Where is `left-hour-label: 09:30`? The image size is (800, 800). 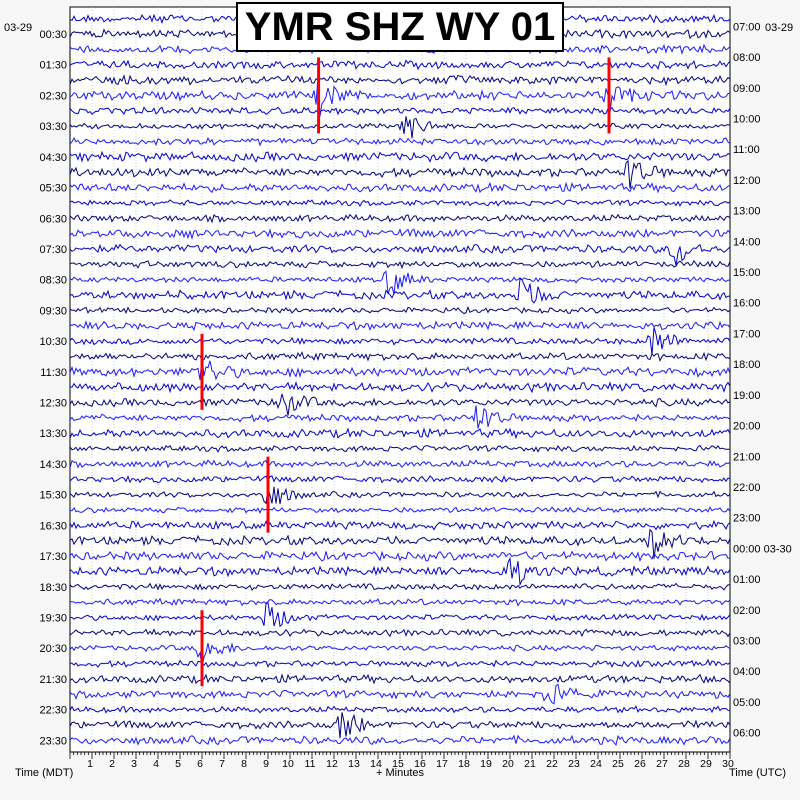
left-hour-label: 09:30 is located at coordinates (53, 311).